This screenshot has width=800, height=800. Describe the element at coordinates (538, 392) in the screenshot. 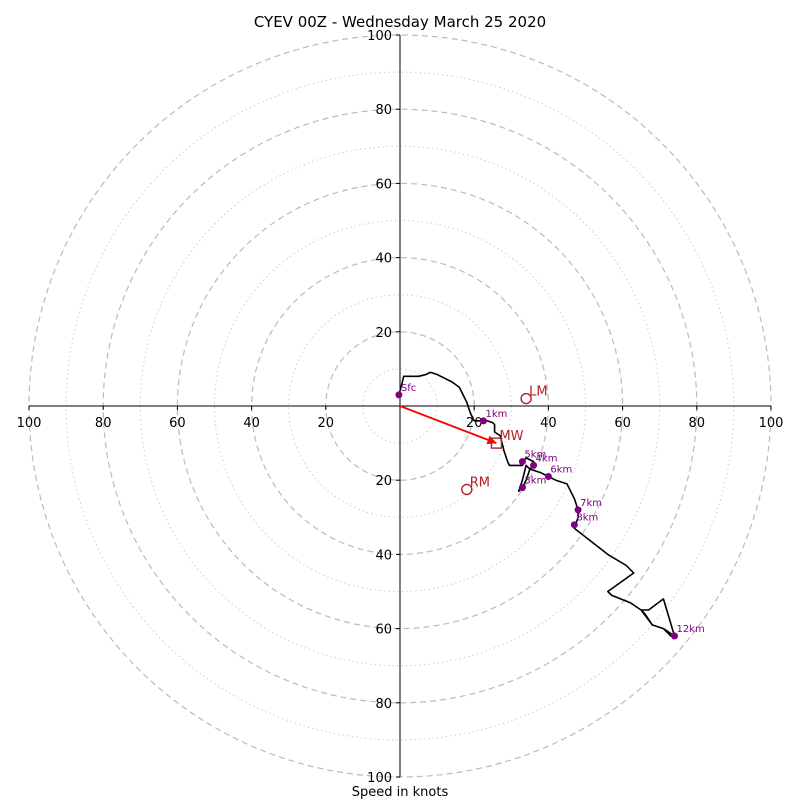

I see `lm-label: LM` at that location.